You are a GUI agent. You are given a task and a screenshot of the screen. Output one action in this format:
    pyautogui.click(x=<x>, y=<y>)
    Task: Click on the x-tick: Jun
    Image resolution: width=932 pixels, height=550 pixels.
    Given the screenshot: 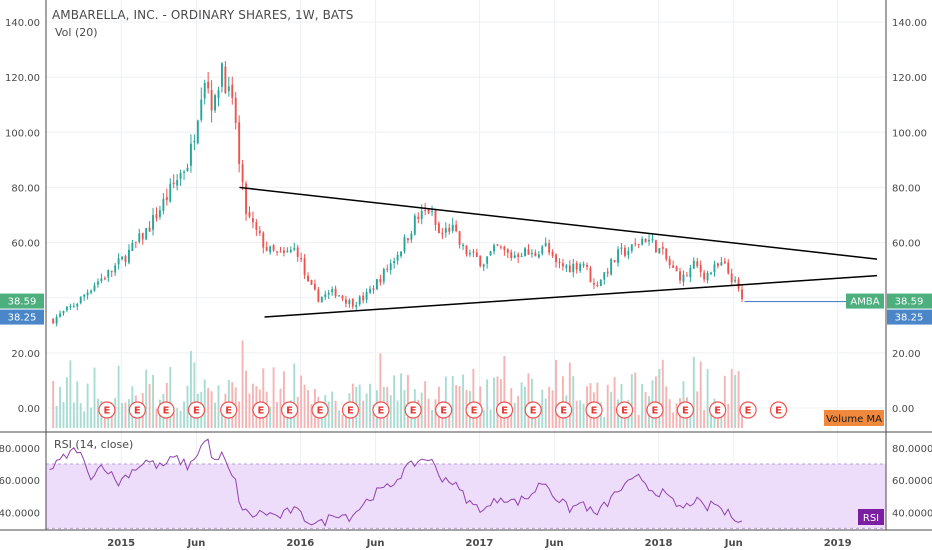 What is the action you would take?
    pyautogui.click(x=733, y=543)
    